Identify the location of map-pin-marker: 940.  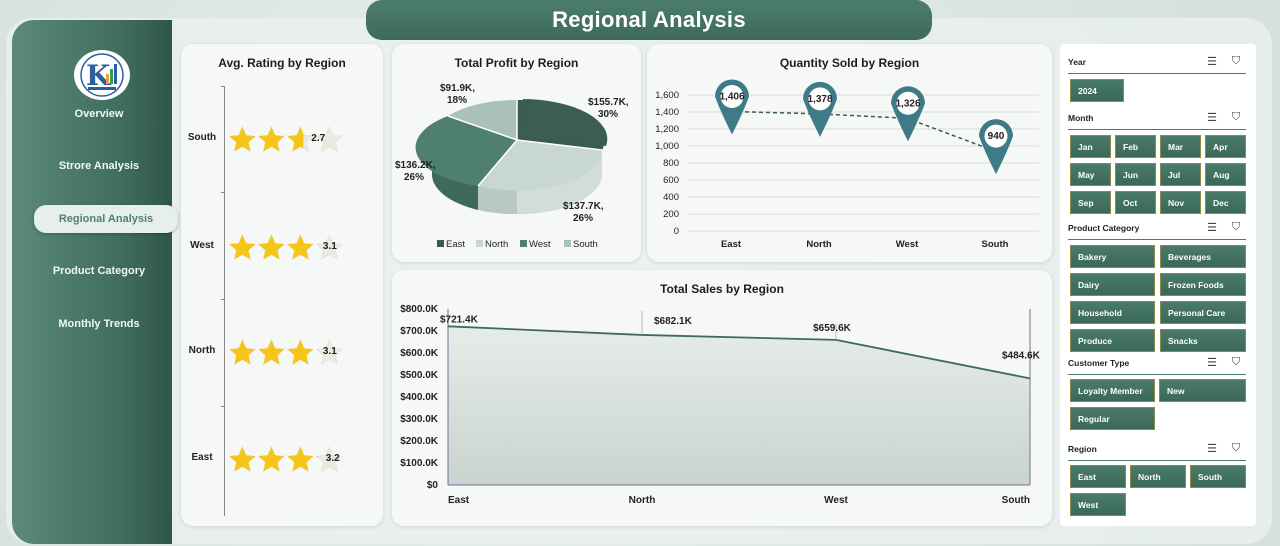
(996, 147).